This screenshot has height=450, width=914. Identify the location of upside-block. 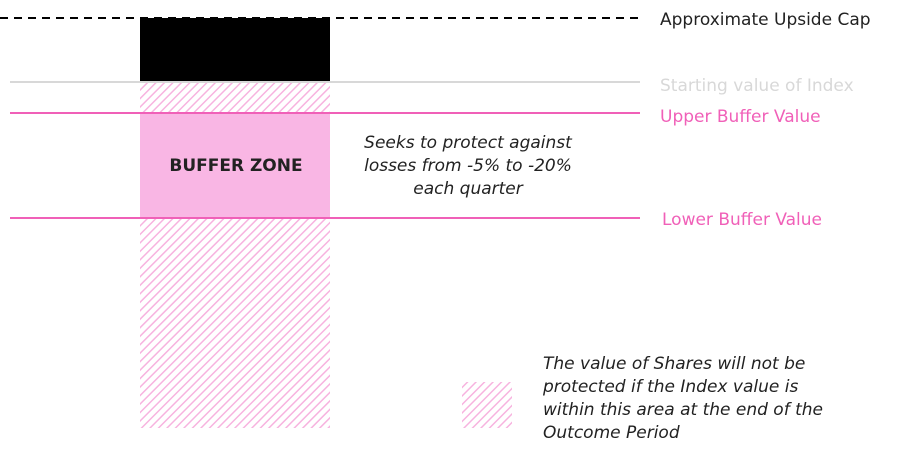
(235, 50).